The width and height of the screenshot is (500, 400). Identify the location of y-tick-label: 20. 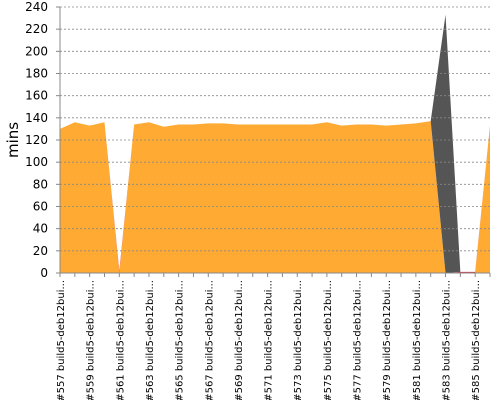
(40, 251).